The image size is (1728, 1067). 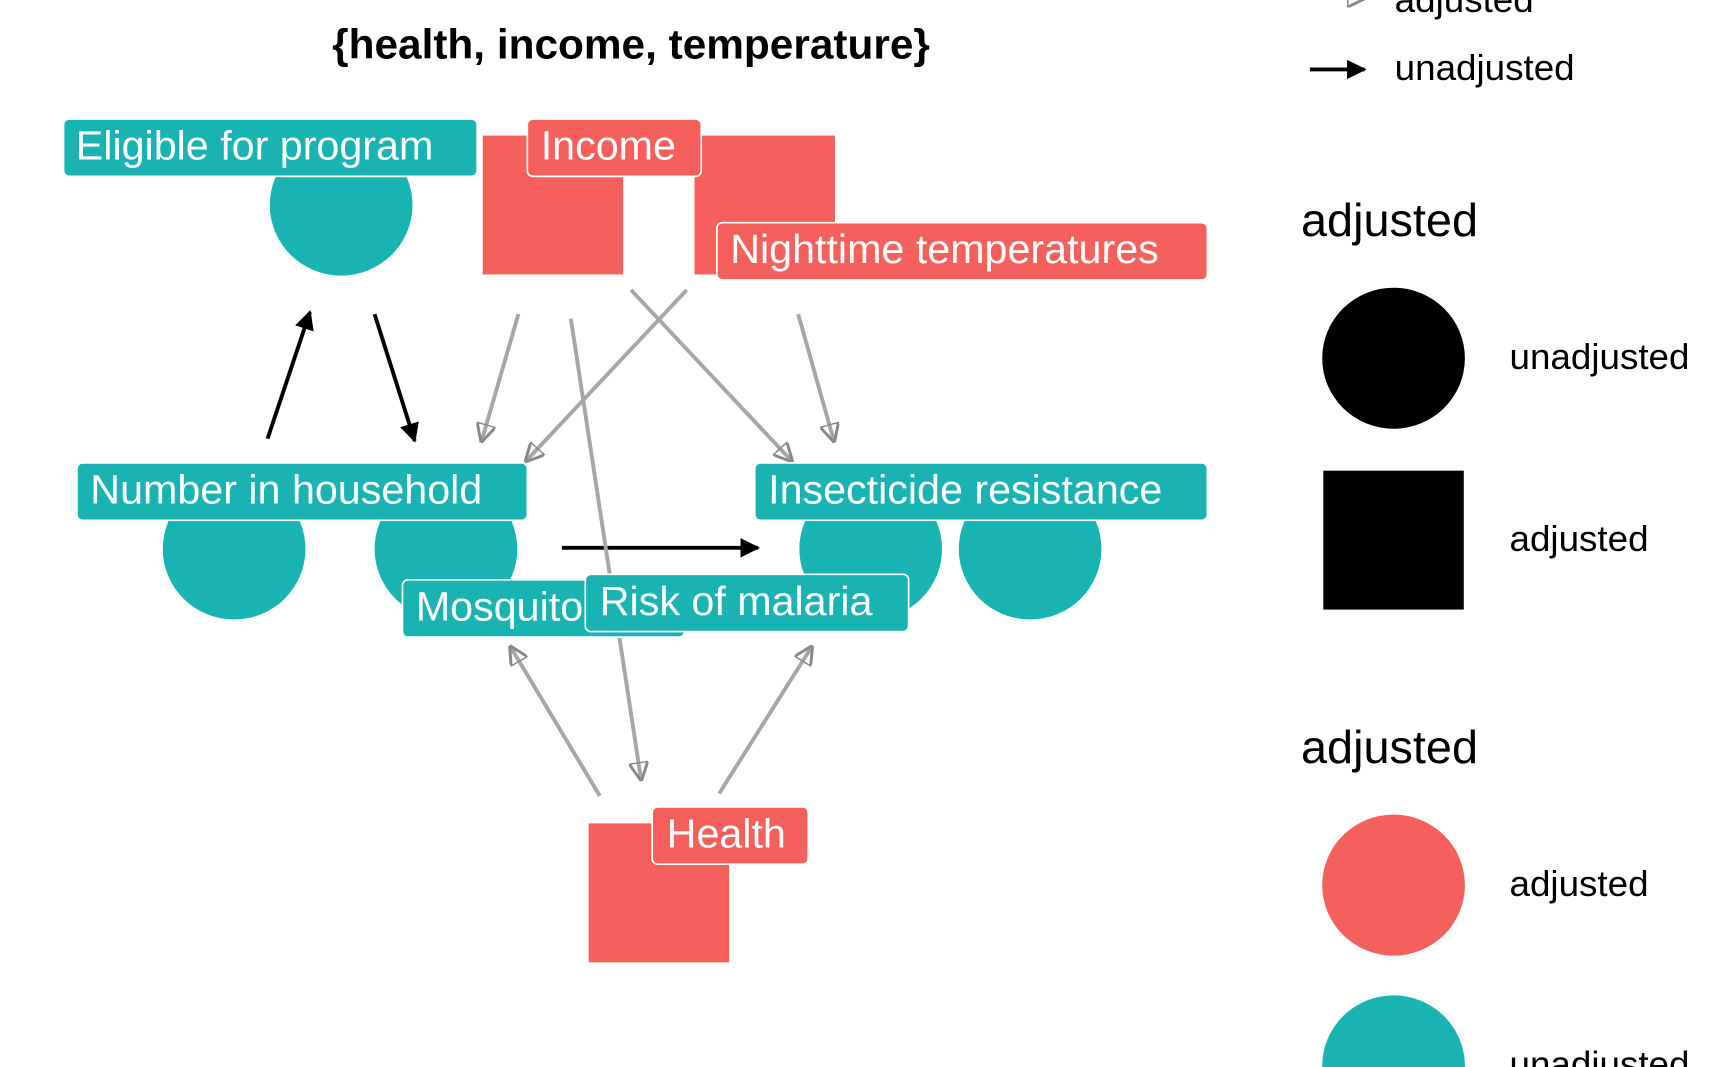 What do you see at coordinates (965, 490) in the screenshot?
I see `node-label-text: Insecticide resistance` at bounding box center [965, 490].